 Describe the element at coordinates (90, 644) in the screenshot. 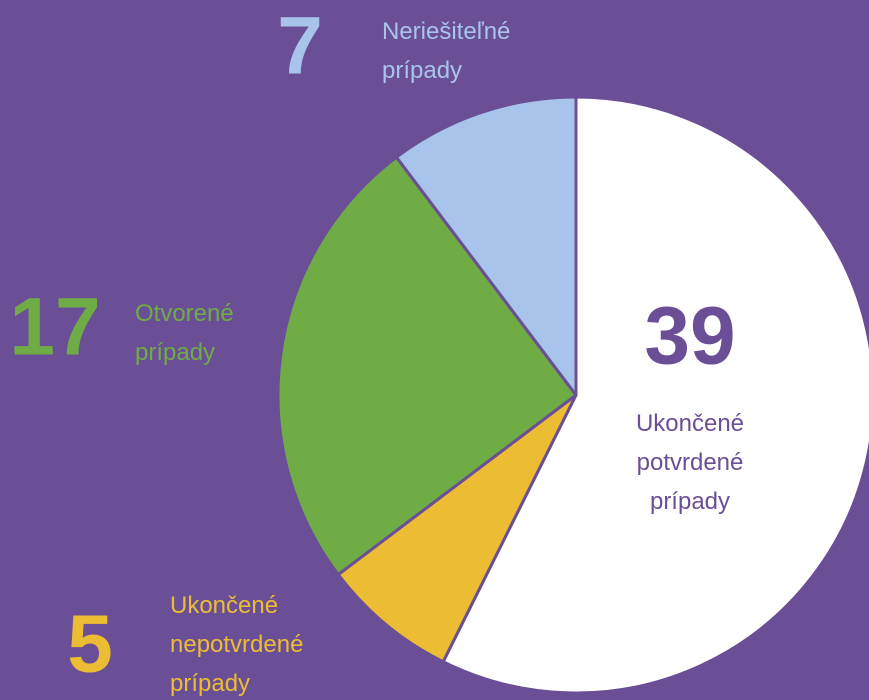

I see `value-label: 5` at that location.